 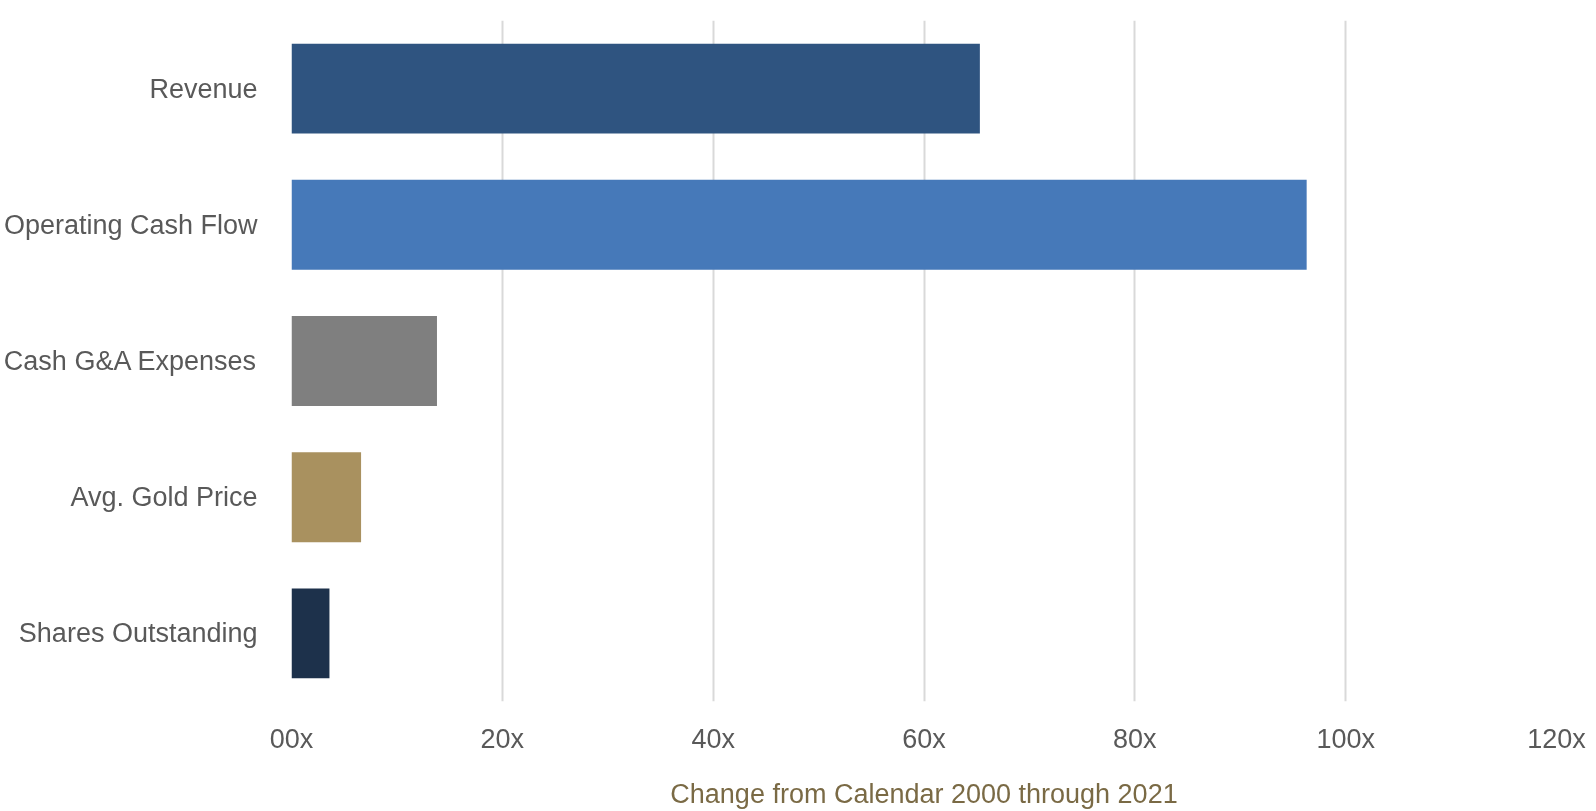 I want to click on y-tick-label: Revenue, so click(x=203, y=88).